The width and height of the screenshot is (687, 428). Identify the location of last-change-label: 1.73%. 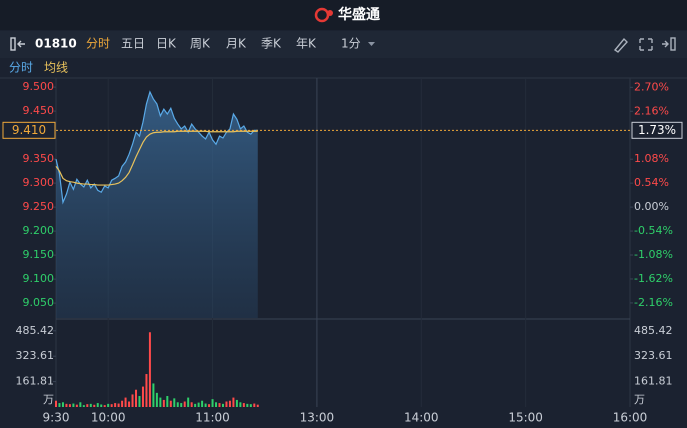
(657, 130).